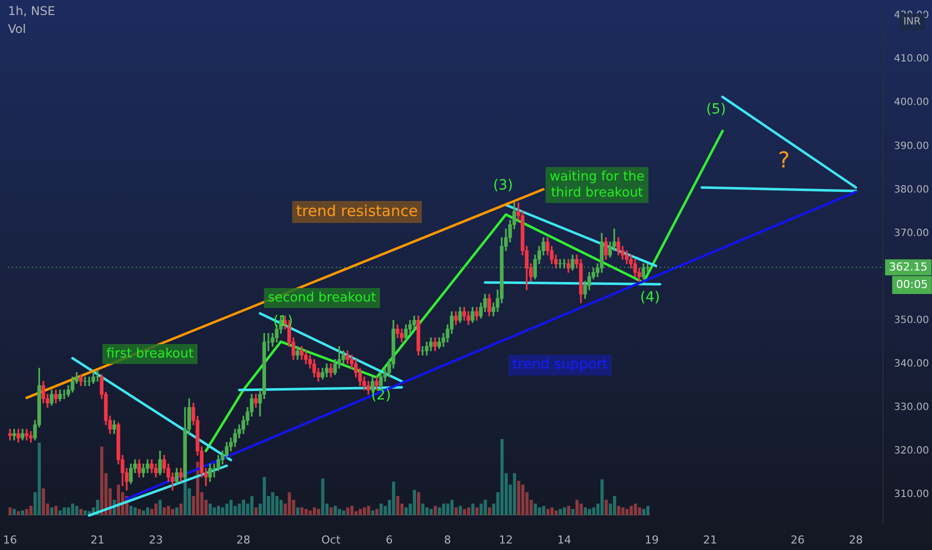  I want to click on chart-title: 1h, NSE, so click(32, 11).